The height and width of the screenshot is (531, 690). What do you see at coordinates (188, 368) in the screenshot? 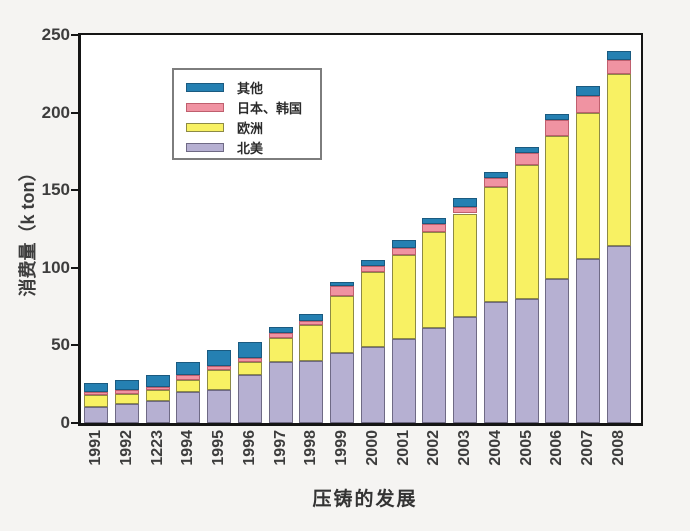
I see `bar-1994-segment-other` at bounding box center [188, 368].